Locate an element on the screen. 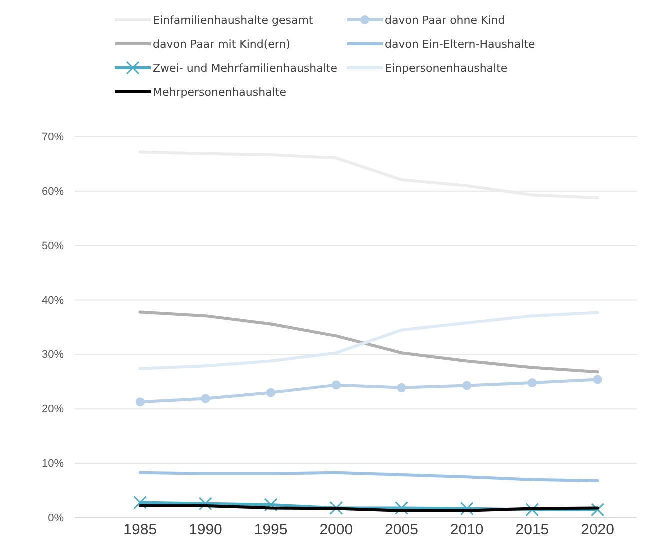 The width and height of the screenshot is (662, 551). x-tick-label: 1985 is located at coordinates (141, 530).